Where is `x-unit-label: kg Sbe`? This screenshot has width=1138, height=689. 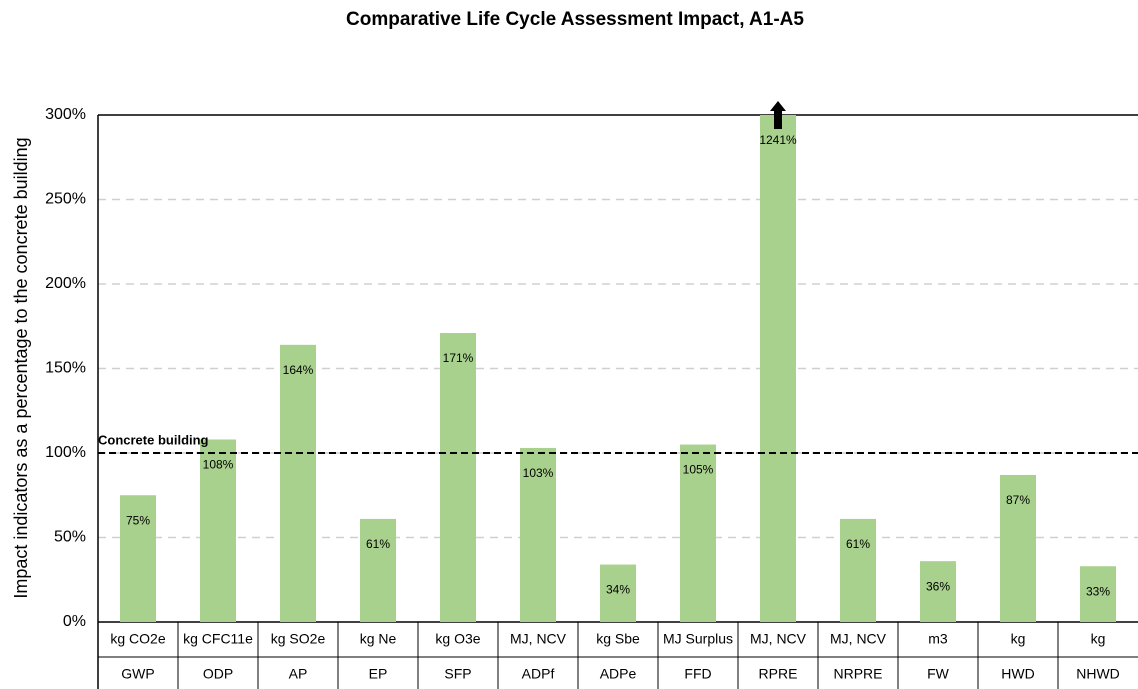 x-unit-label: kg Sbe is located at coordinates (618, 639).